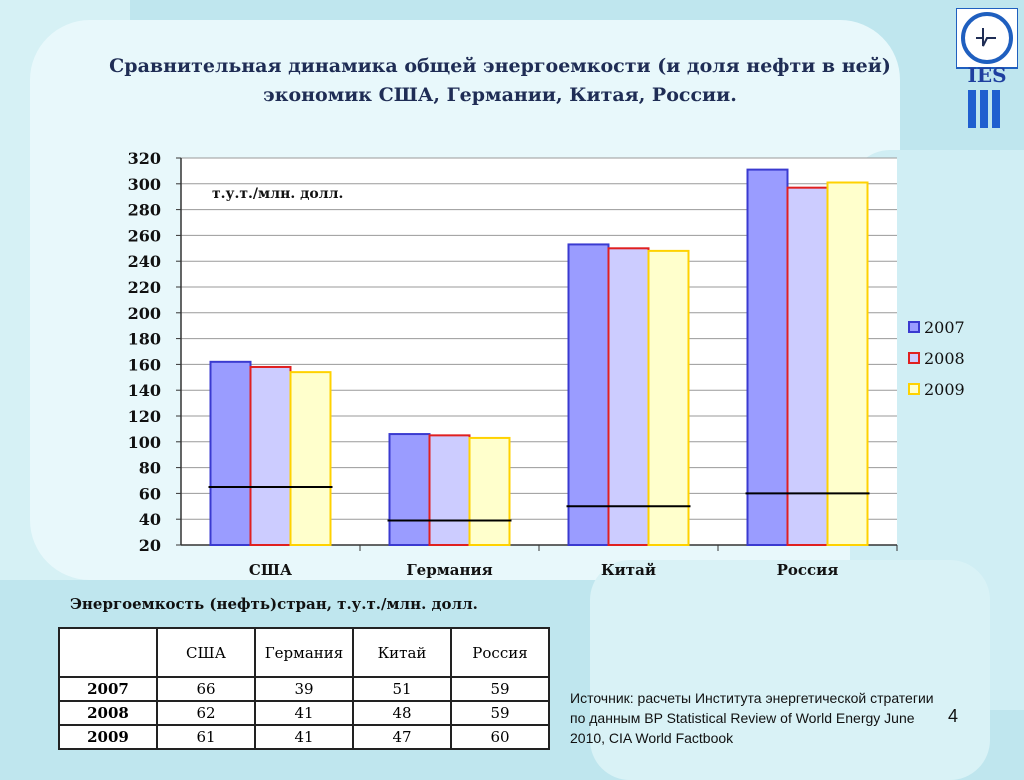  What do you see at coordinates (144, 287) in the screenshot?
I see `y-tick-label: 220` at bounding box center [144, 287].